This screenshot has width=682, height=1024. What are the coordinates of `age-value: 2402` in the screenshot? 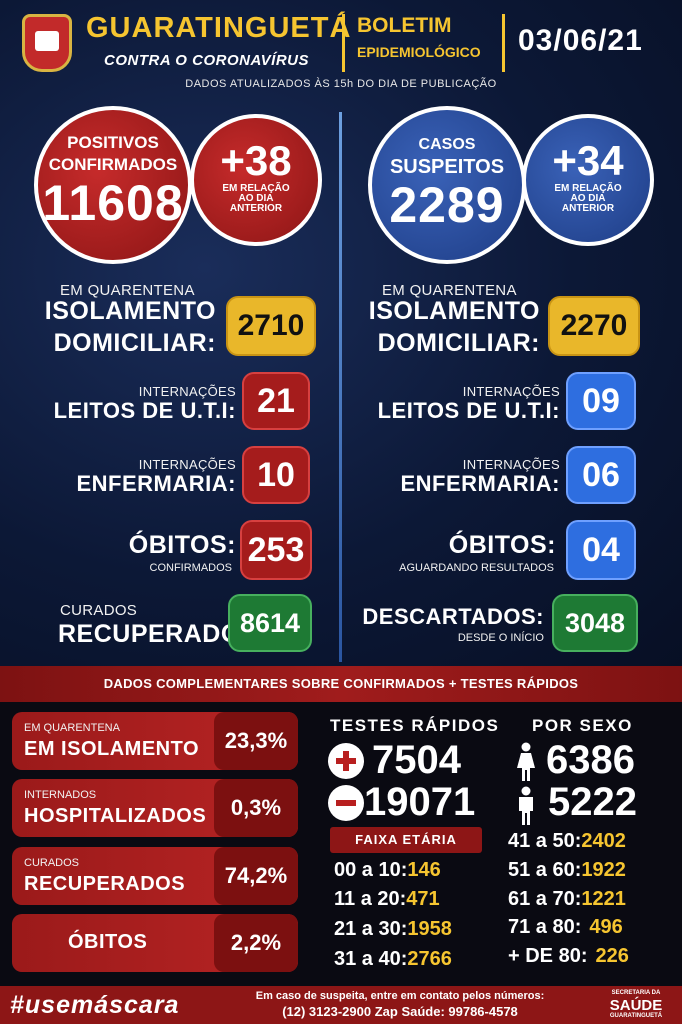 It's located at (603, 841).